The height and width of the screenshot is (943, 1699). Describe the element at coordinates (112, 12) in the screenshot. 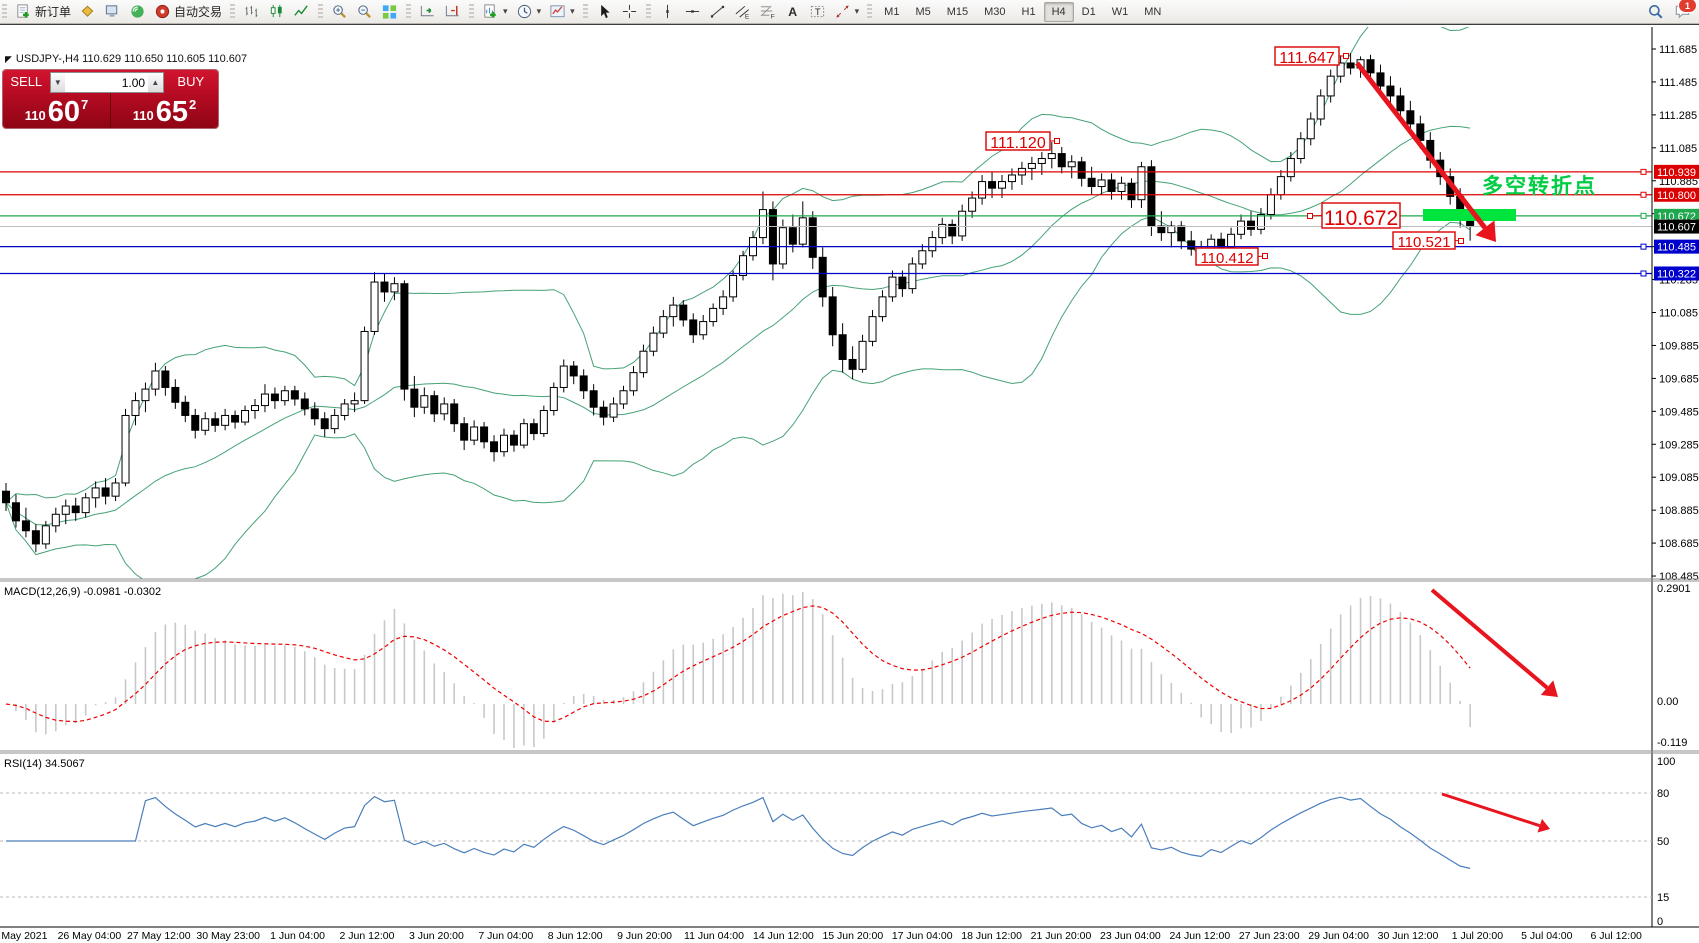

I see `terminal-button` at that location.